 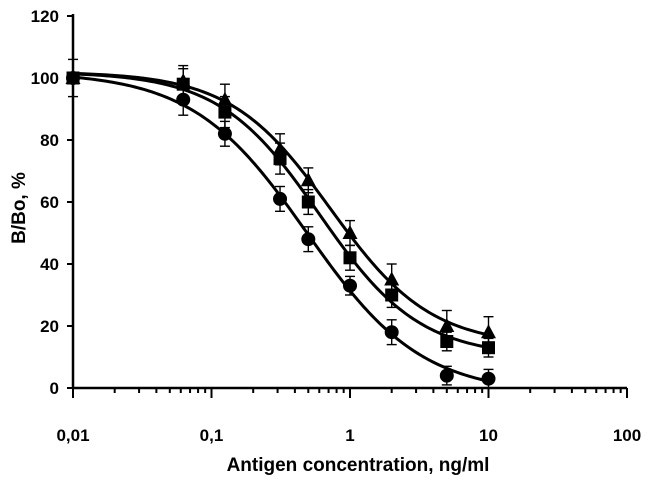 What do you see at coordinates (54, 388) in the screenshot?
I see `y-tick-label: 0` at bounding box center [54, 388].